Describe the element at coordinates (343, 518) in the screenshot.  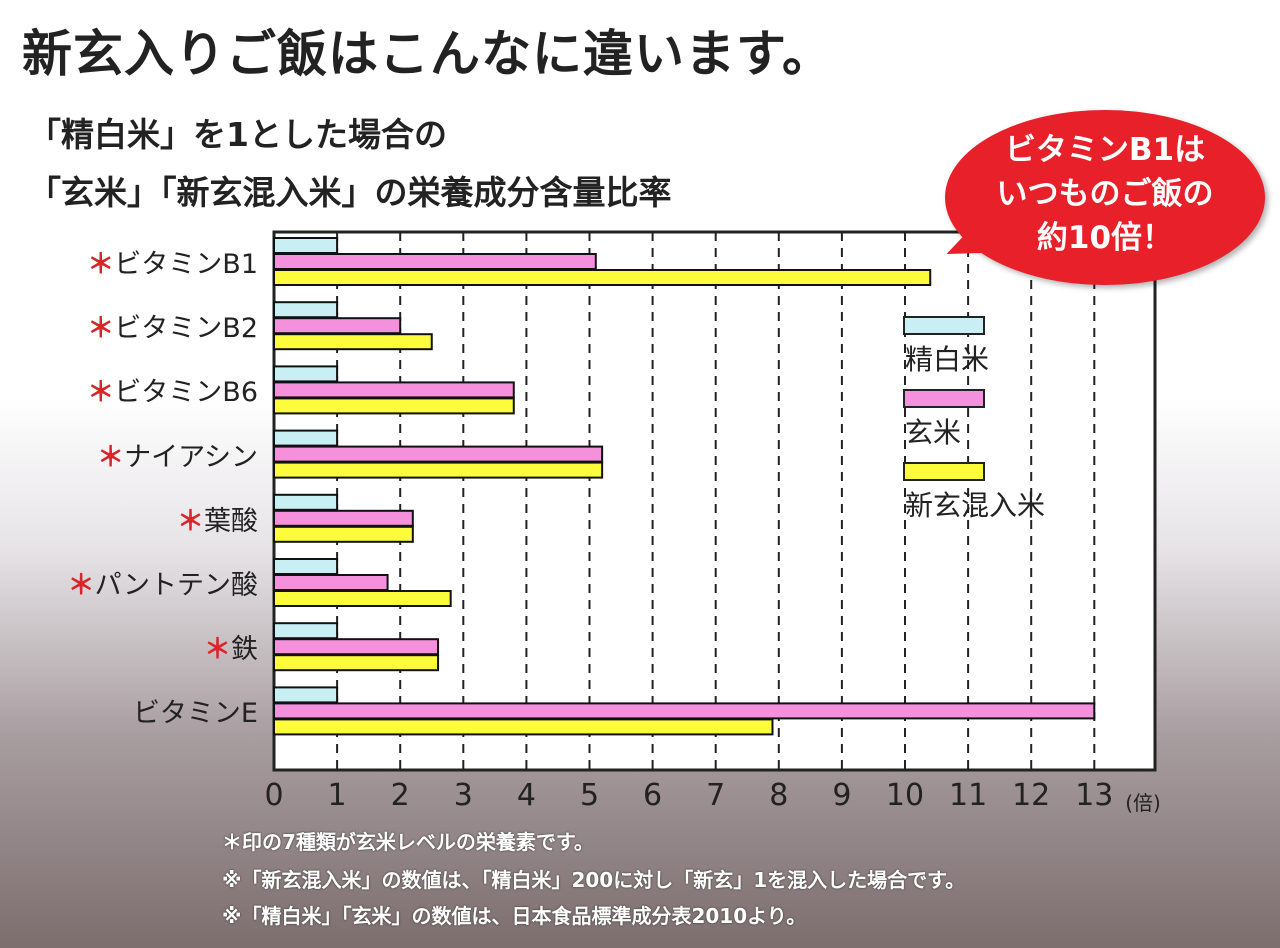
I see `bar-玄米-葉酸` at that location.